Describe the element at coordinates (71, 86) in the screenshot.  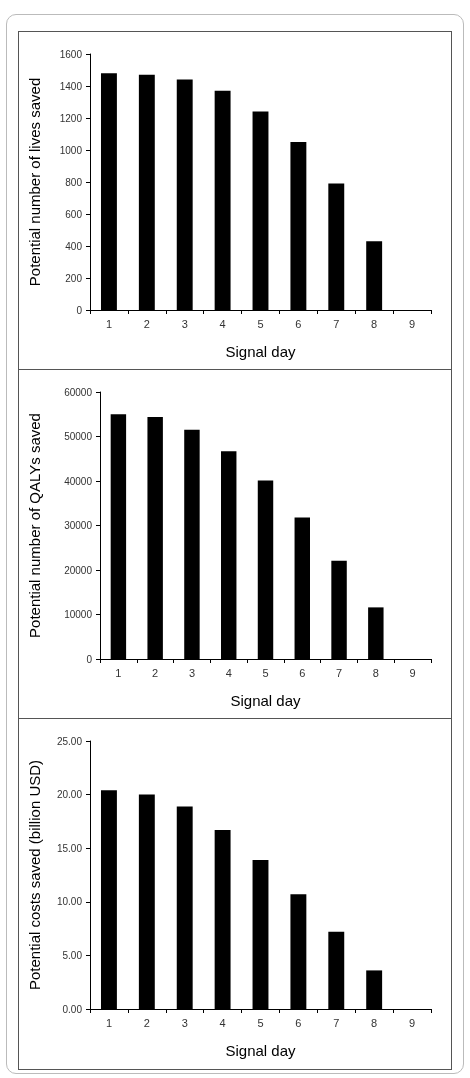
I see `y-tick-label: 1400` at that location.